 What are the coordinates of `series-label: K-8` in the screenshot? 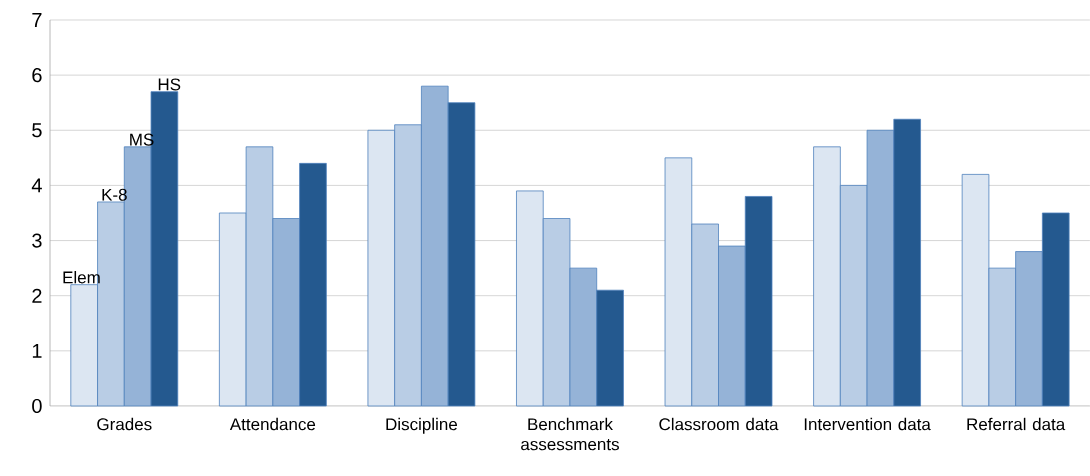 It's located at (114, 194).